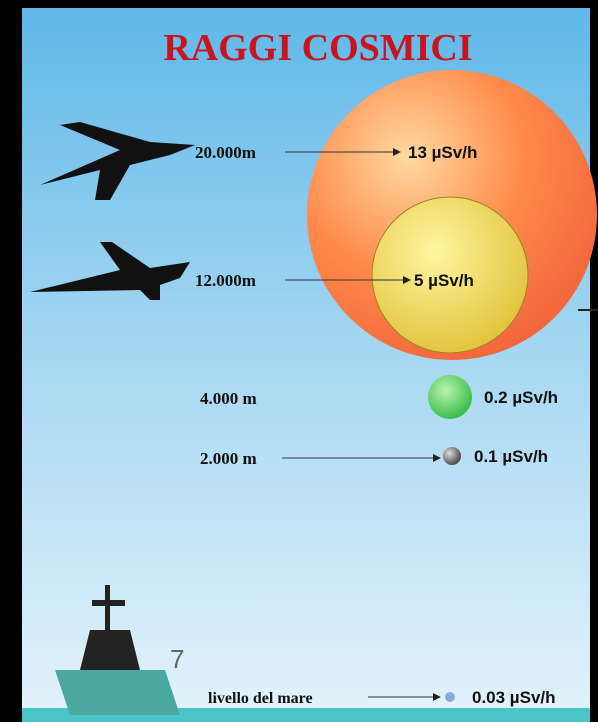 The width and height of the screenshot is (598, 722). Describe the element at coordinates (511, 456) in the screenshot. I see `dose-label: 0.1 µSv/h` at that location.